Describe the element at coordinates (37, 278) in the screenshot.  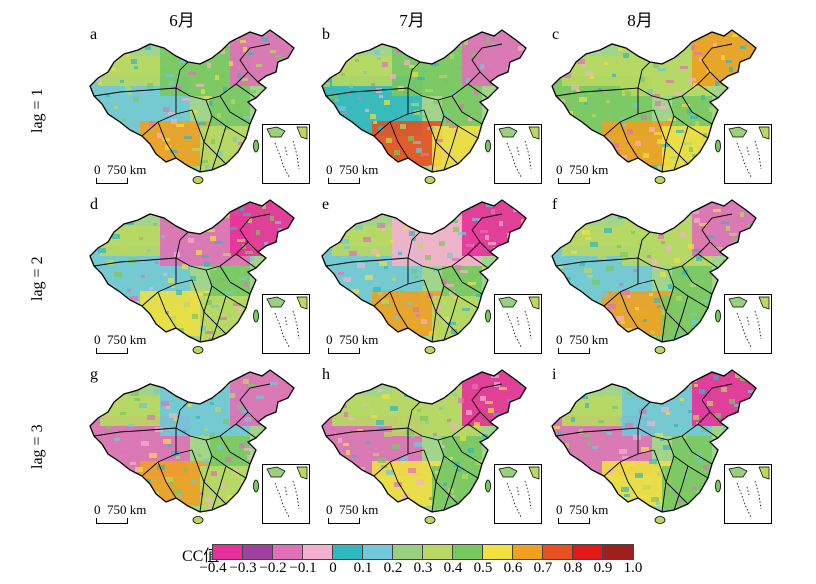
I see `row-title-lag2: lag = 2` at that location.